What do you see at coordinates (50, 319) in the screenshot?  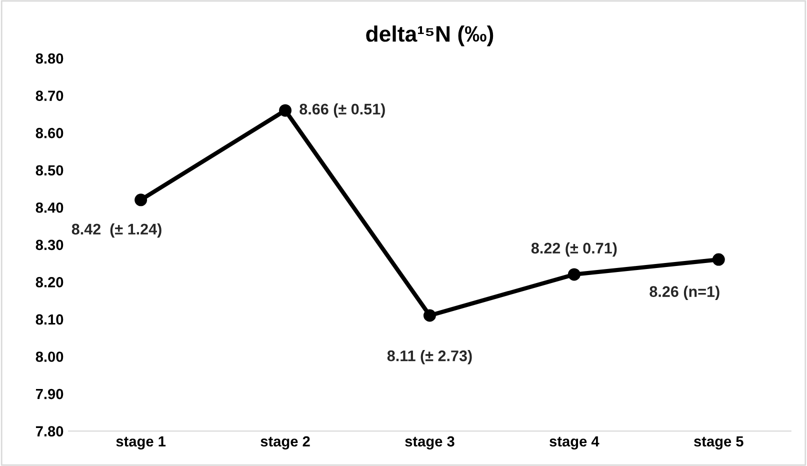 I see `y-tick-label: 8.10` at bounding box center [50, 319].